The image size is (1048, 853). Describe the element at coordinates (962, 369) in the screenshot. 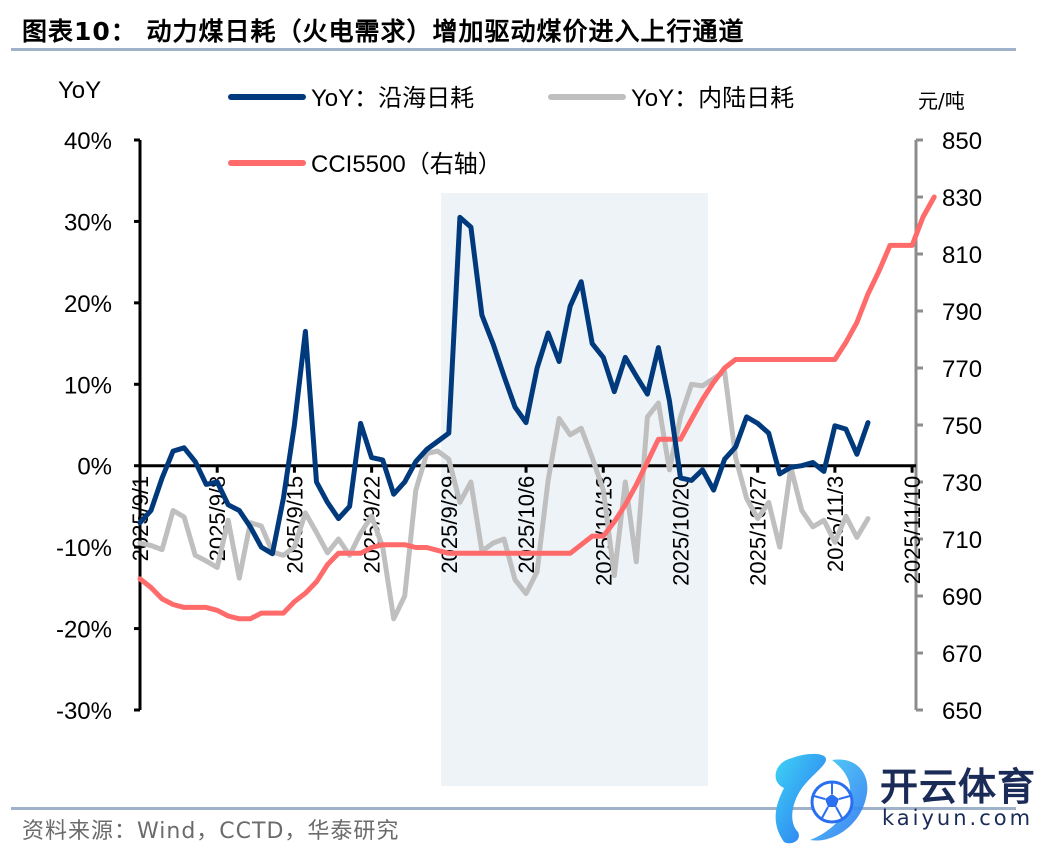

I see `right-axis-tick-label: 770` at that location.